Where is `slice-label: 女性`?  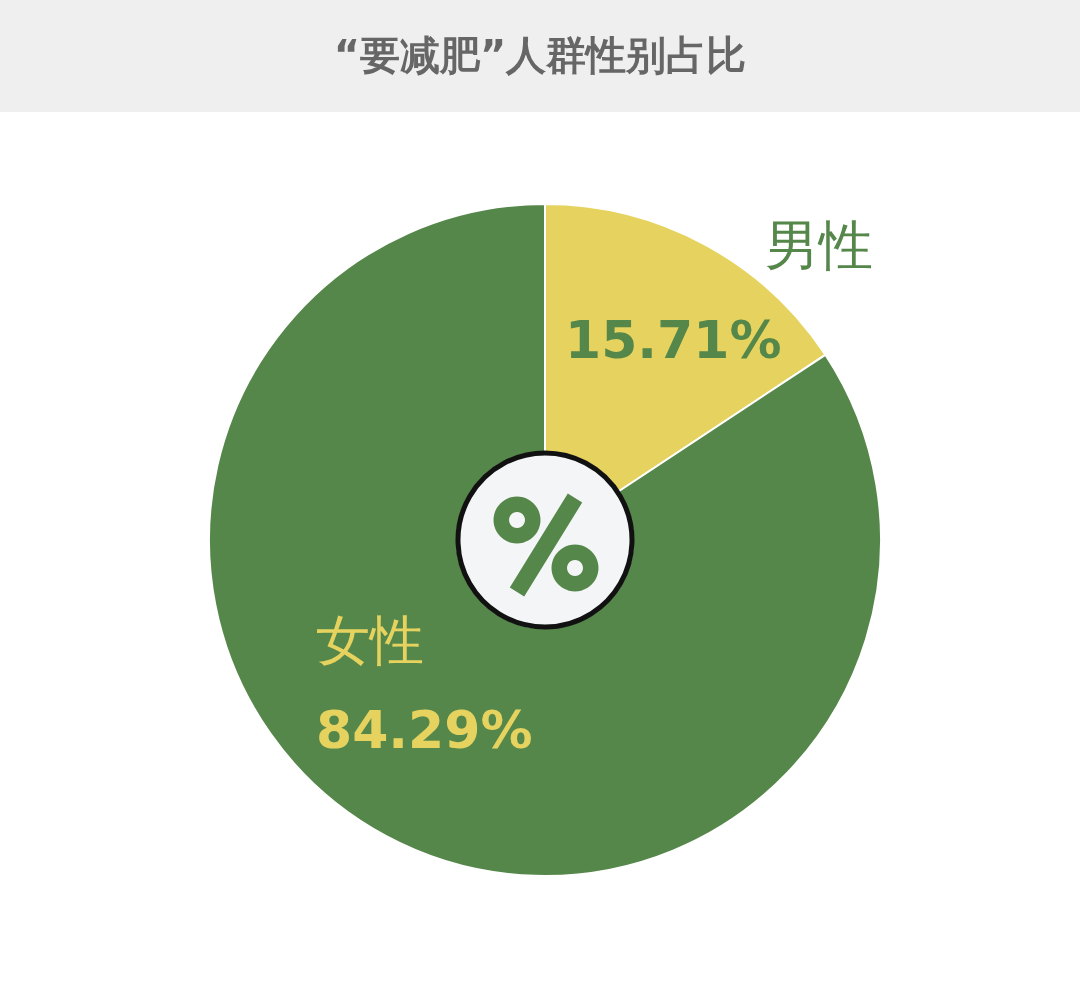
slice-label: 女性 is located at coordinates (370, 640).